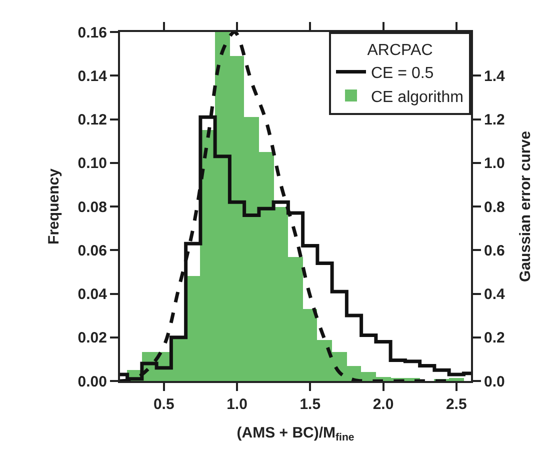  Describe the element at coordinates (495, 294) in the screenshot. I see `y2-tick-label: 0.4` at that location.